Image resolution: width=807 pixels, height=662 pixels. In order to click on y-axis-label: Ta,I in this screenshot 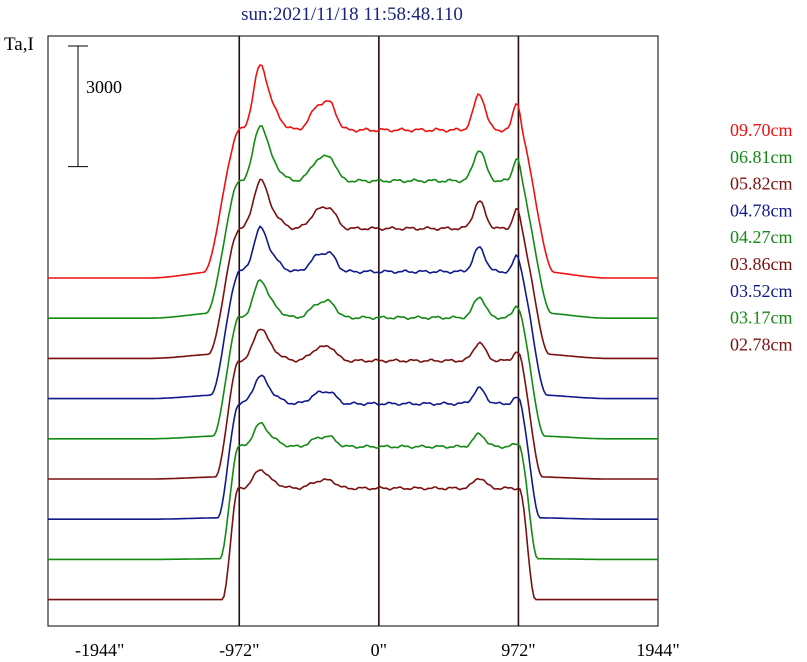, I will do `click(19, 44)`.